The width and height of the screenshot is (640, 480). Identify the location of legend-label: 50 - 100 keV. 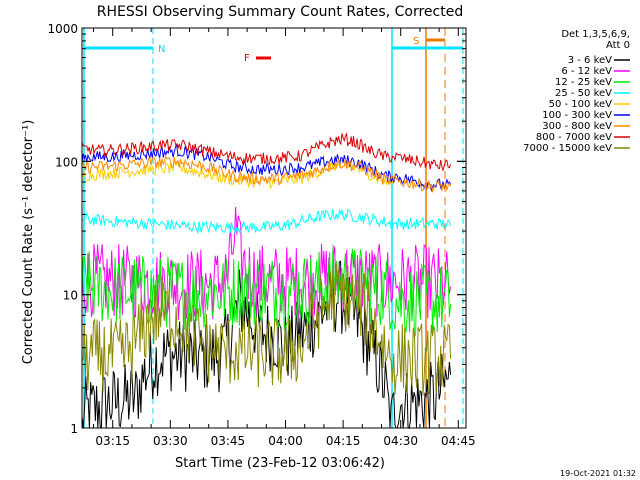
(581, 104).